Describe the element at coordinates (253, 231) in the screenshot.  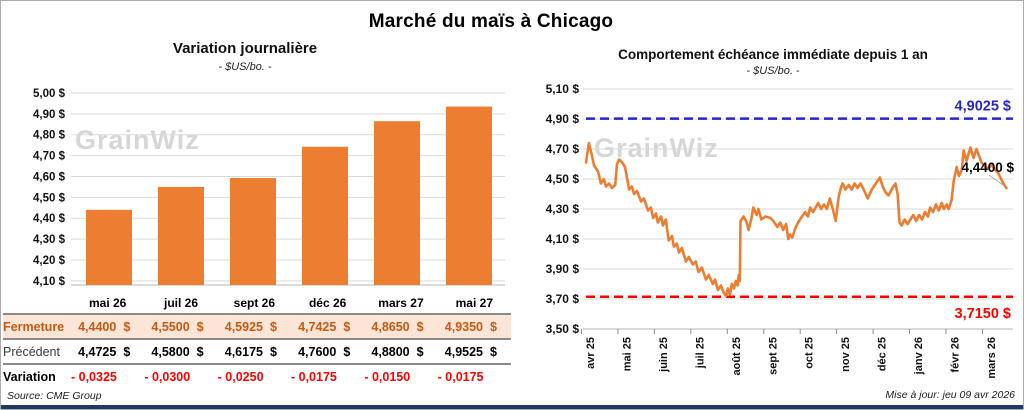
I see `bar-sept 26` at that location.